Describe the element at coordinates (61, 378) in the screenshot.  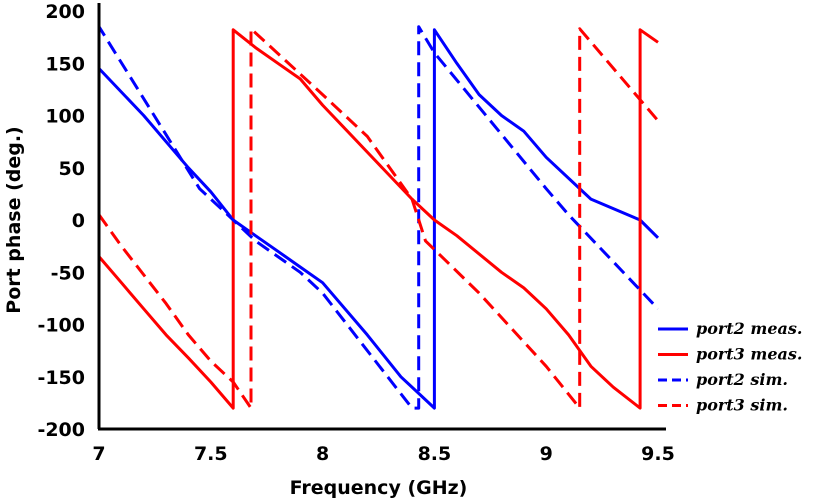
I see `y-tick-label: -150` at that location.